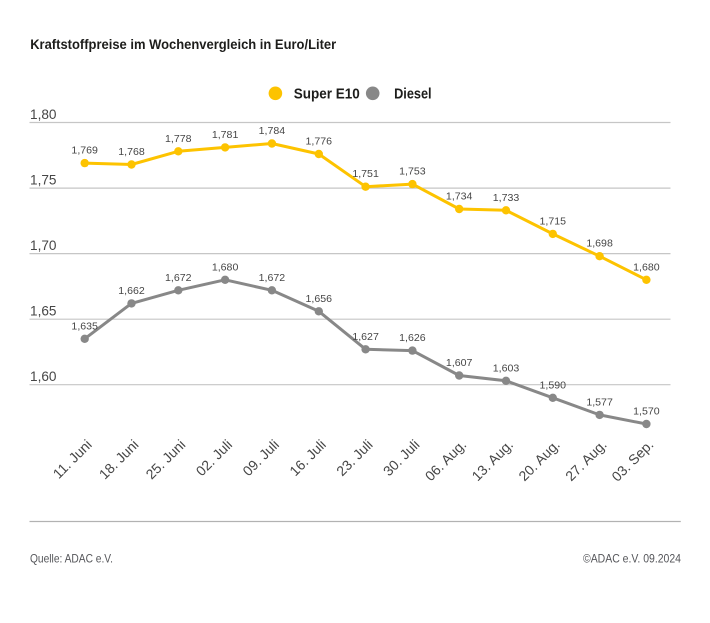 This screenshot has height=623, width=710. What do you see at coordinates (43, 180) in the screenshot?
I see `svg-text: 1,75` at bounding box center [43, 180].